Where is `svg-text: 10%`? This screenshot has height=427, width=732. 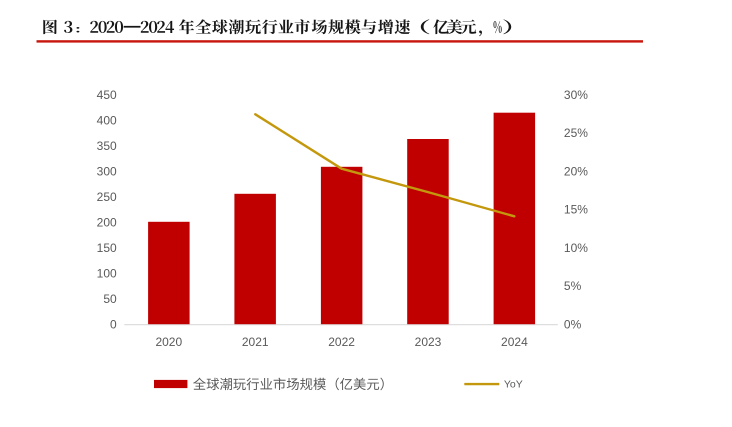
svg-text: 10% is located at coordinates (576, 248).